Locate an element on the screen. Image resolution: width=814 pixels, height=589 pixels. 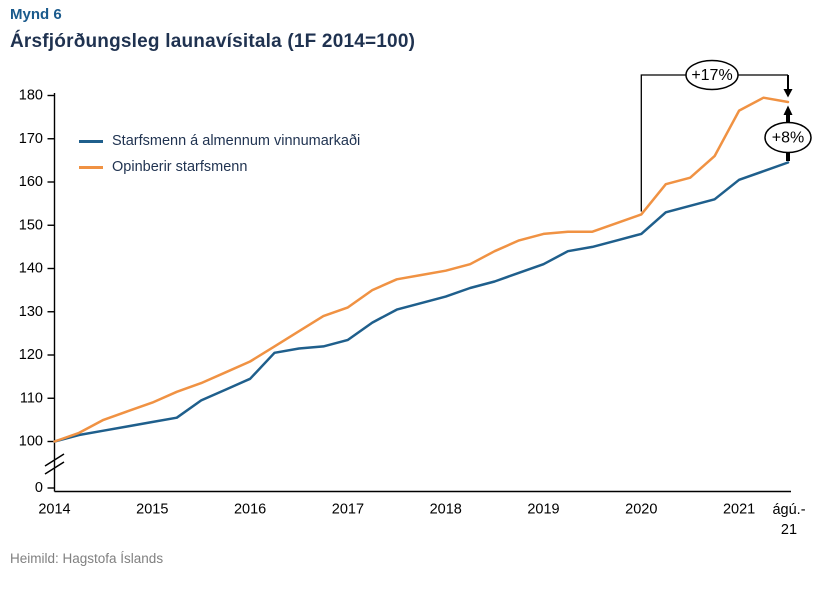
legend-label-private: Starfsmenn á almennum vinnumarkaði is located at coordinates (236, 141).